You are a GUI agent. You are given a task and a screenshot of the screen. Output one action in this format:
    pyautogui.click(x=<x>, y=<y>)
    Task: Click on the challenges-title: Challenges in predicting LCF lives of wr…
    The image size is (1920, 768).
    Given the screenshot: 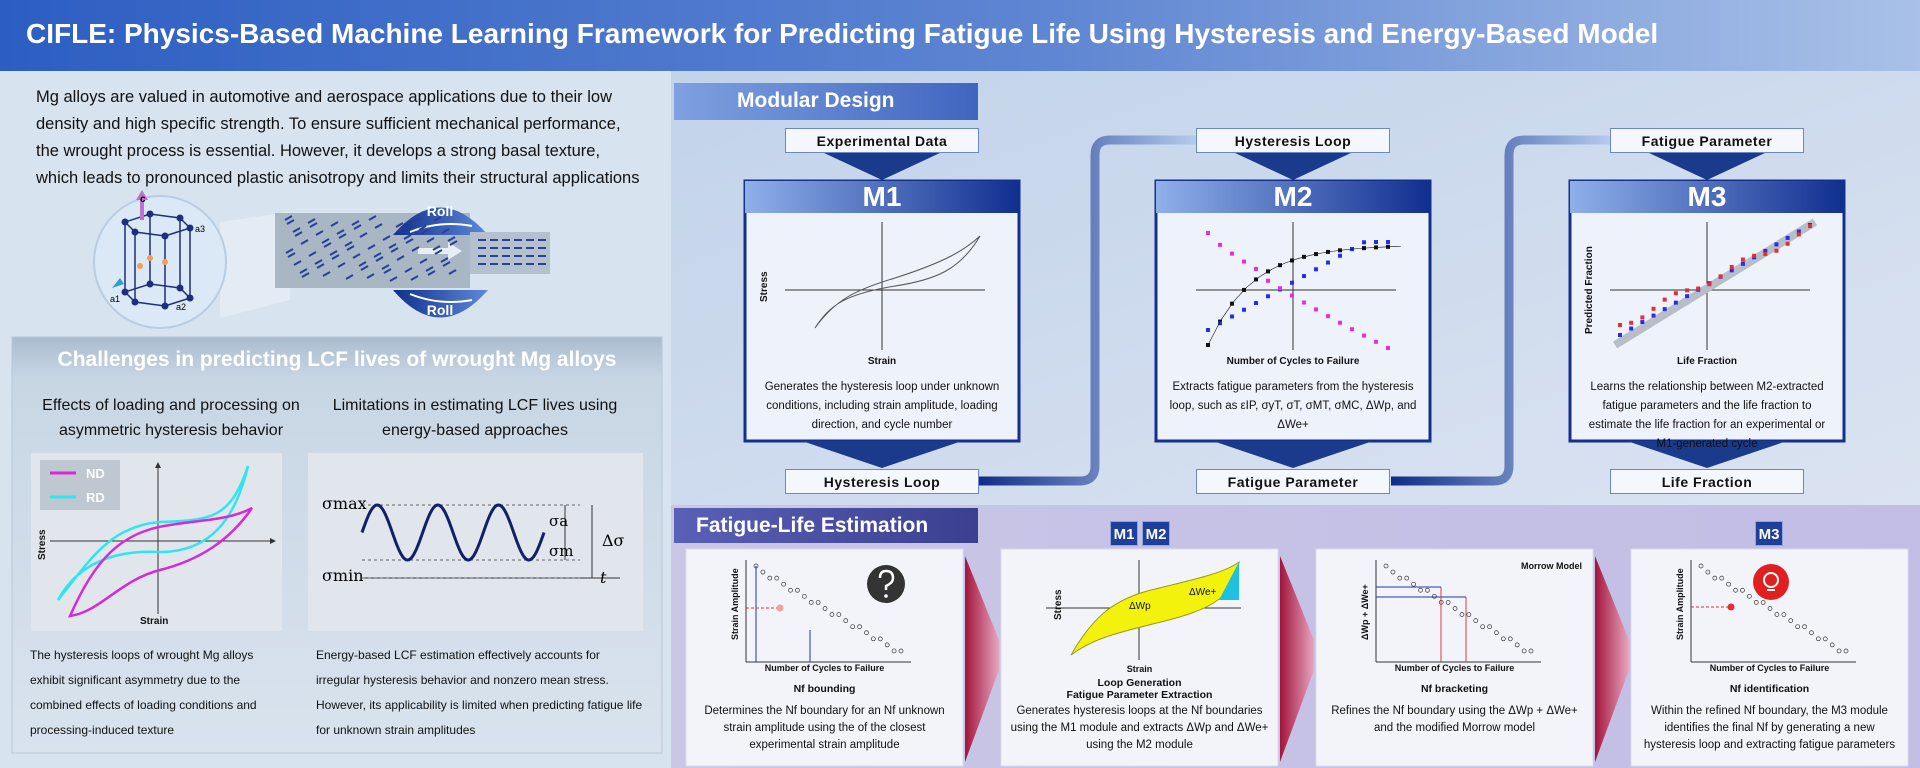 What is the action you would take?
    pyautogui.click(x=337, y=359)
    